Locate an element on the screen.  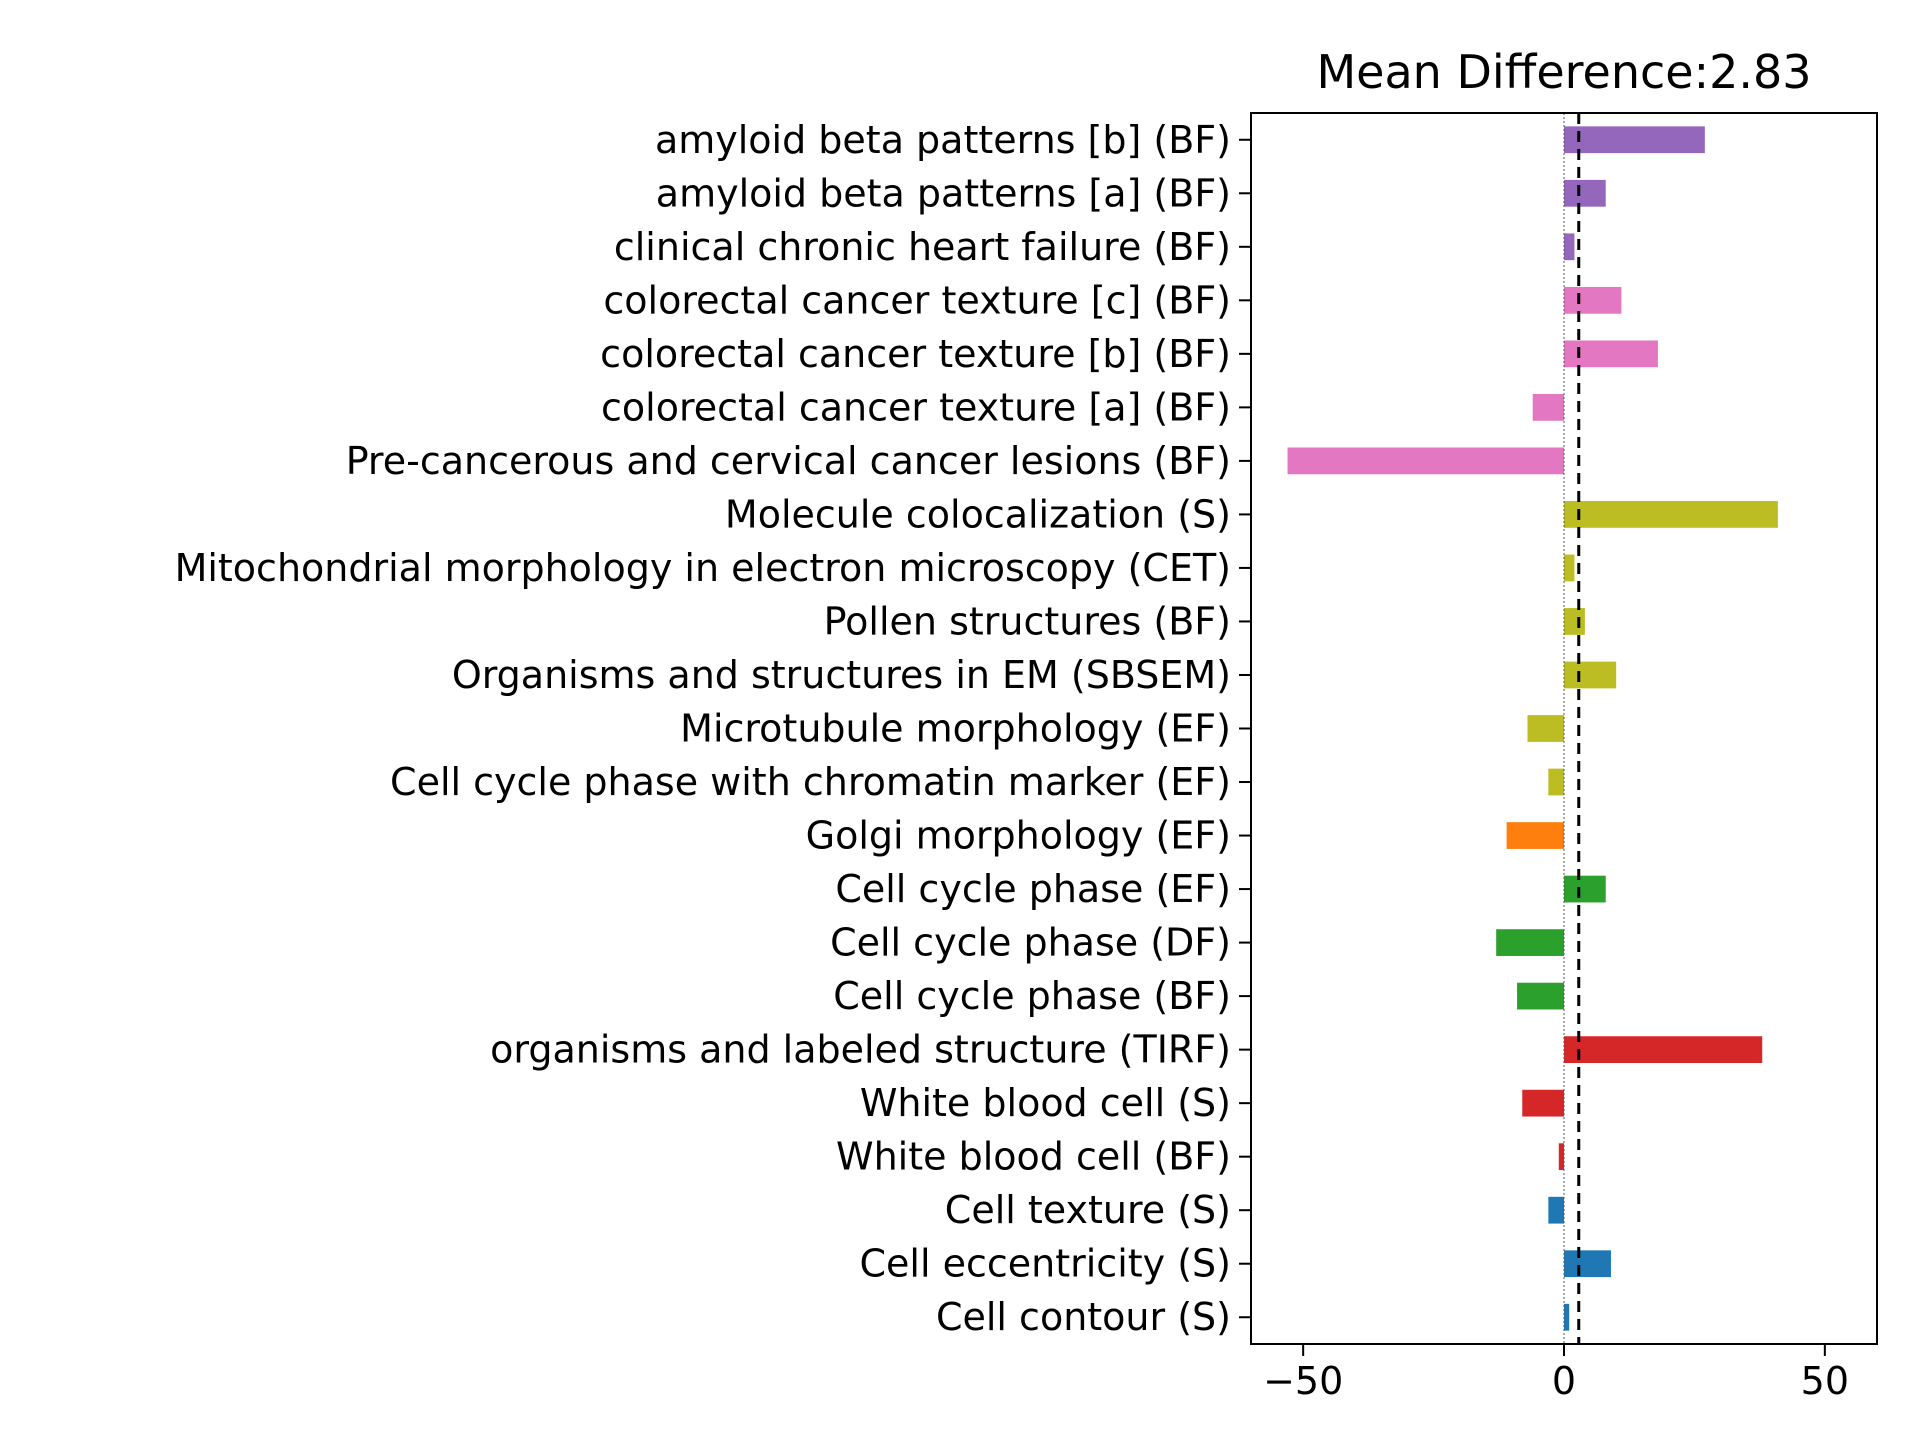
y-tick-label: Cell texture (S) is located at coordinates (1088, 1210).